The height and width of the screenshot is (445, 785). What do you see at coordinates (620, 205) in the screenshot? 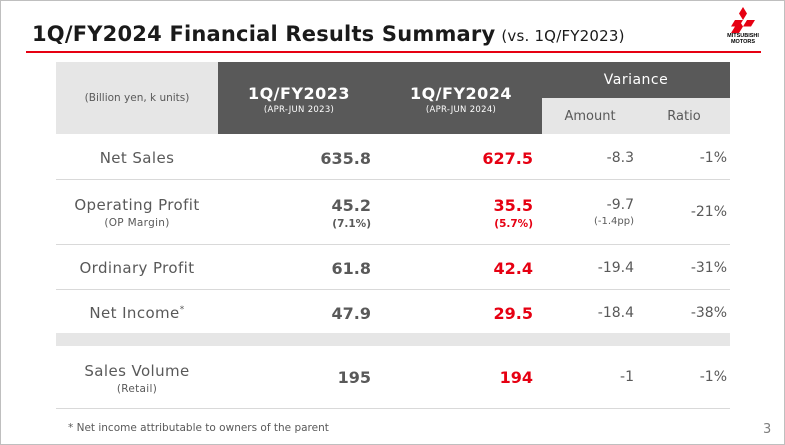
I see `cell-value: -9.7` at bounding box center [620, 205].